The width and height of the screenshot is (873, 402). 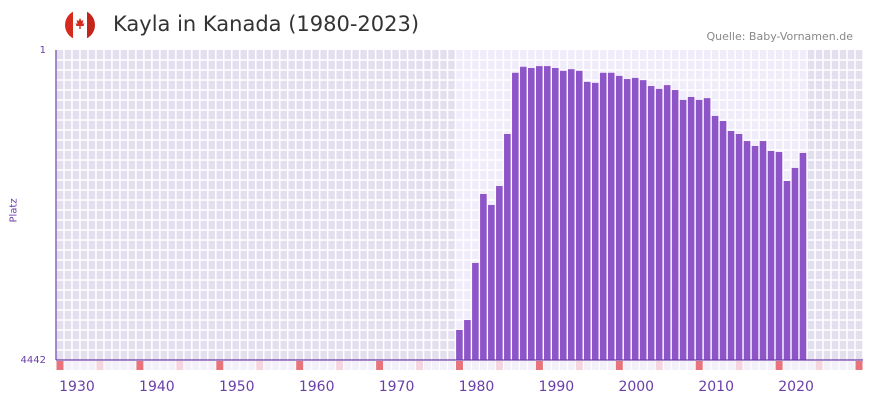 I want to click on bar-1992, so click(x=571, y=215).